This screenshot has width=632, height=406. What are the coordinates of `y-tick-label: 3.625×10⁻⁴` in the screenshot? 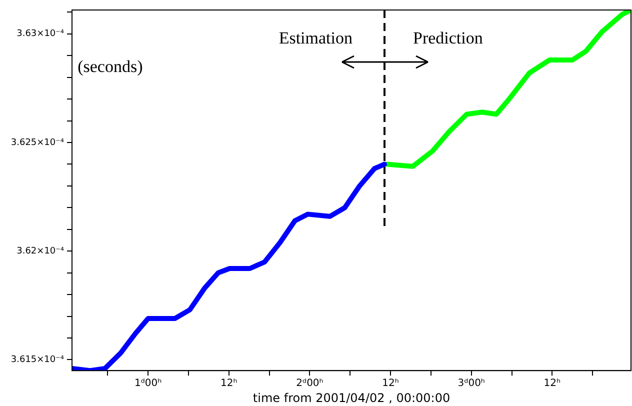 It's located at (37, 143).